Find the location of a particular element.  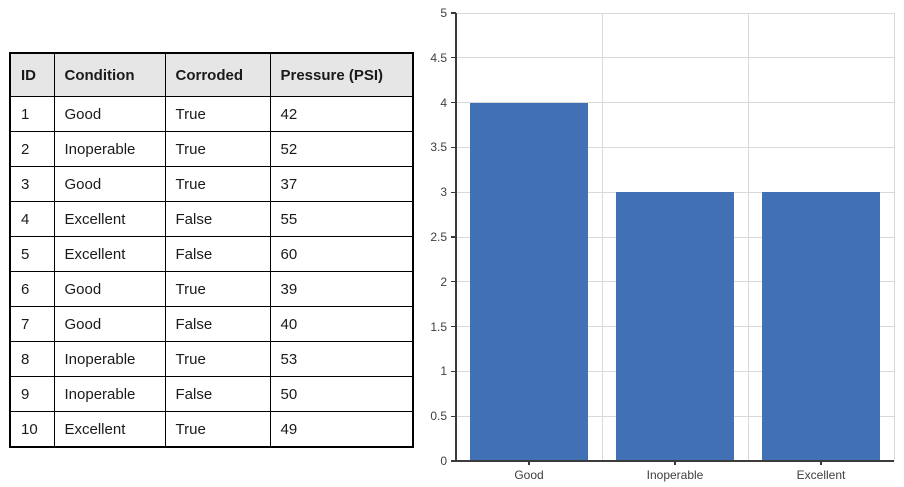

table-cell: 53 is located at coordinates (341, 359).